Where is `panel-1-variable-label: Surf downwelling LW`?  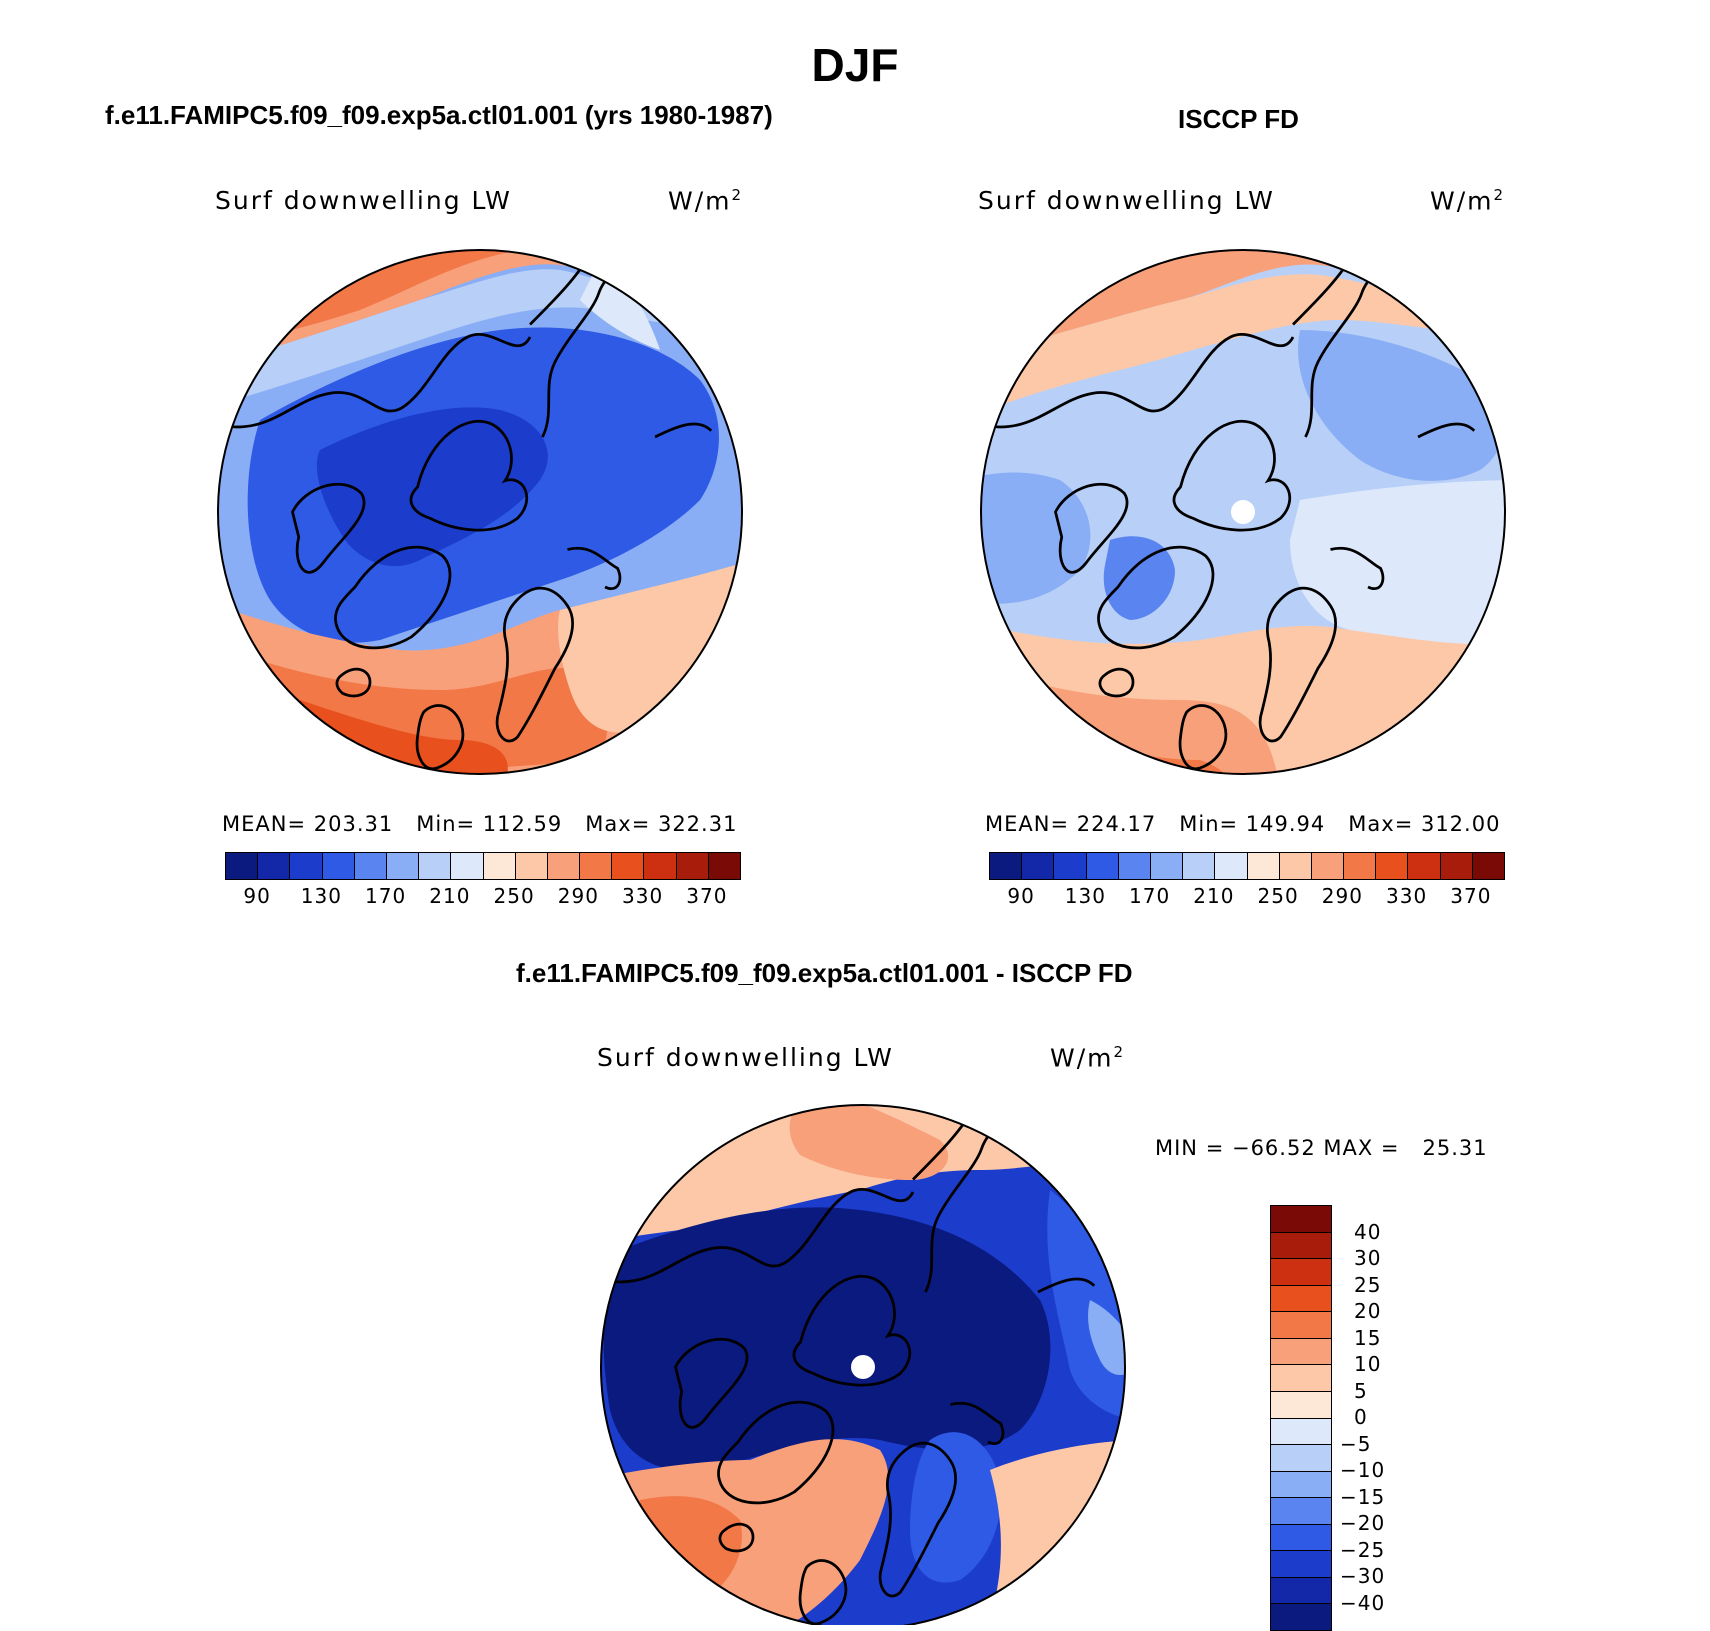
panel-1-variable-label: Surf downwelling LW is located at coordinates (363, 200).